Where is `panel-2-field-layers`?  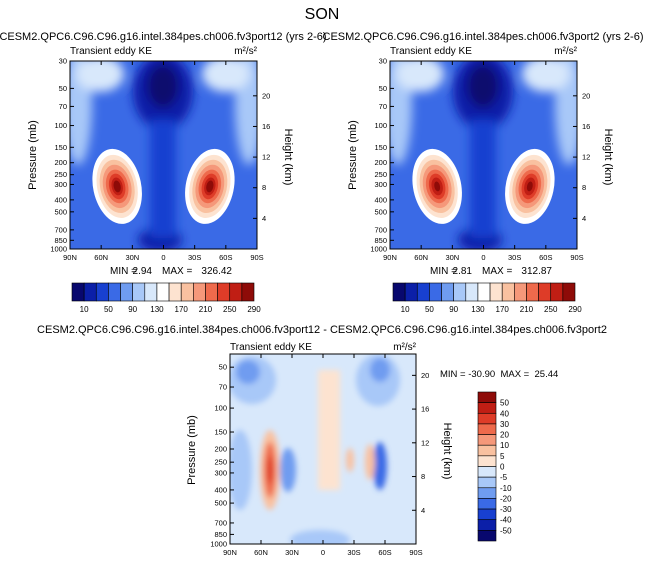 panel-2-field-layers is located at coordinates (483, 155).